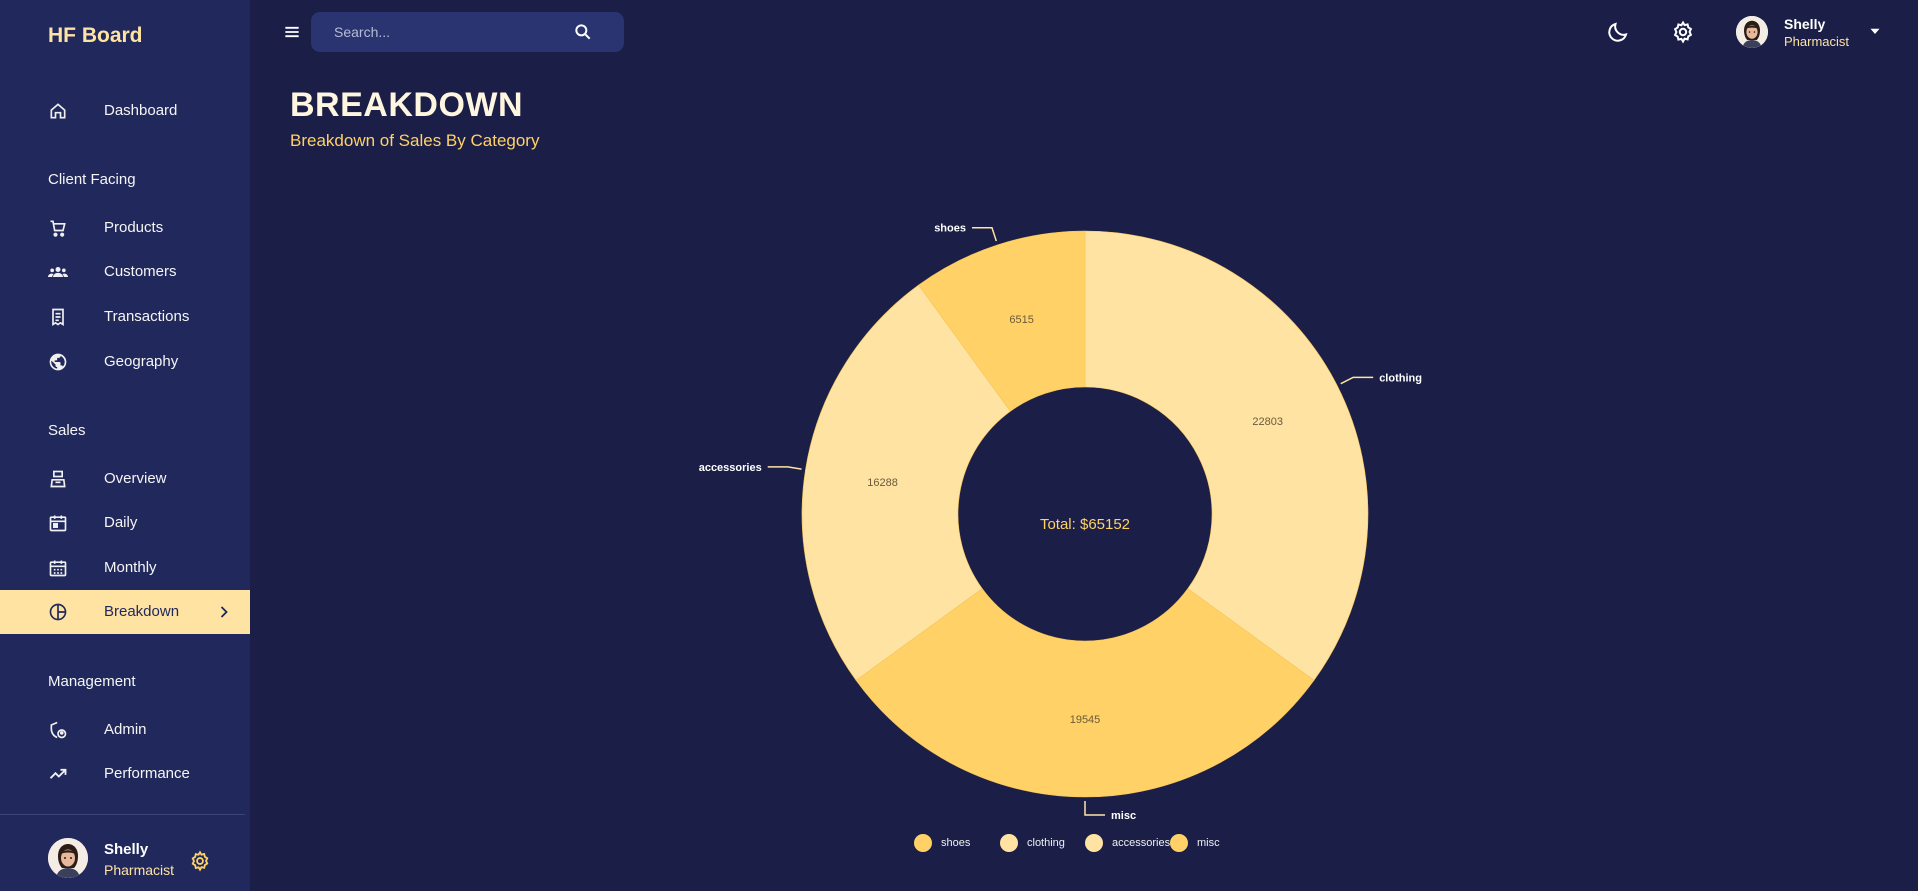 The width and height of the screenshot is (1918, 891). Describe the element at coordinates (1195, 843) in the screenshot. I see `legend-item-misc: misc` at that location.